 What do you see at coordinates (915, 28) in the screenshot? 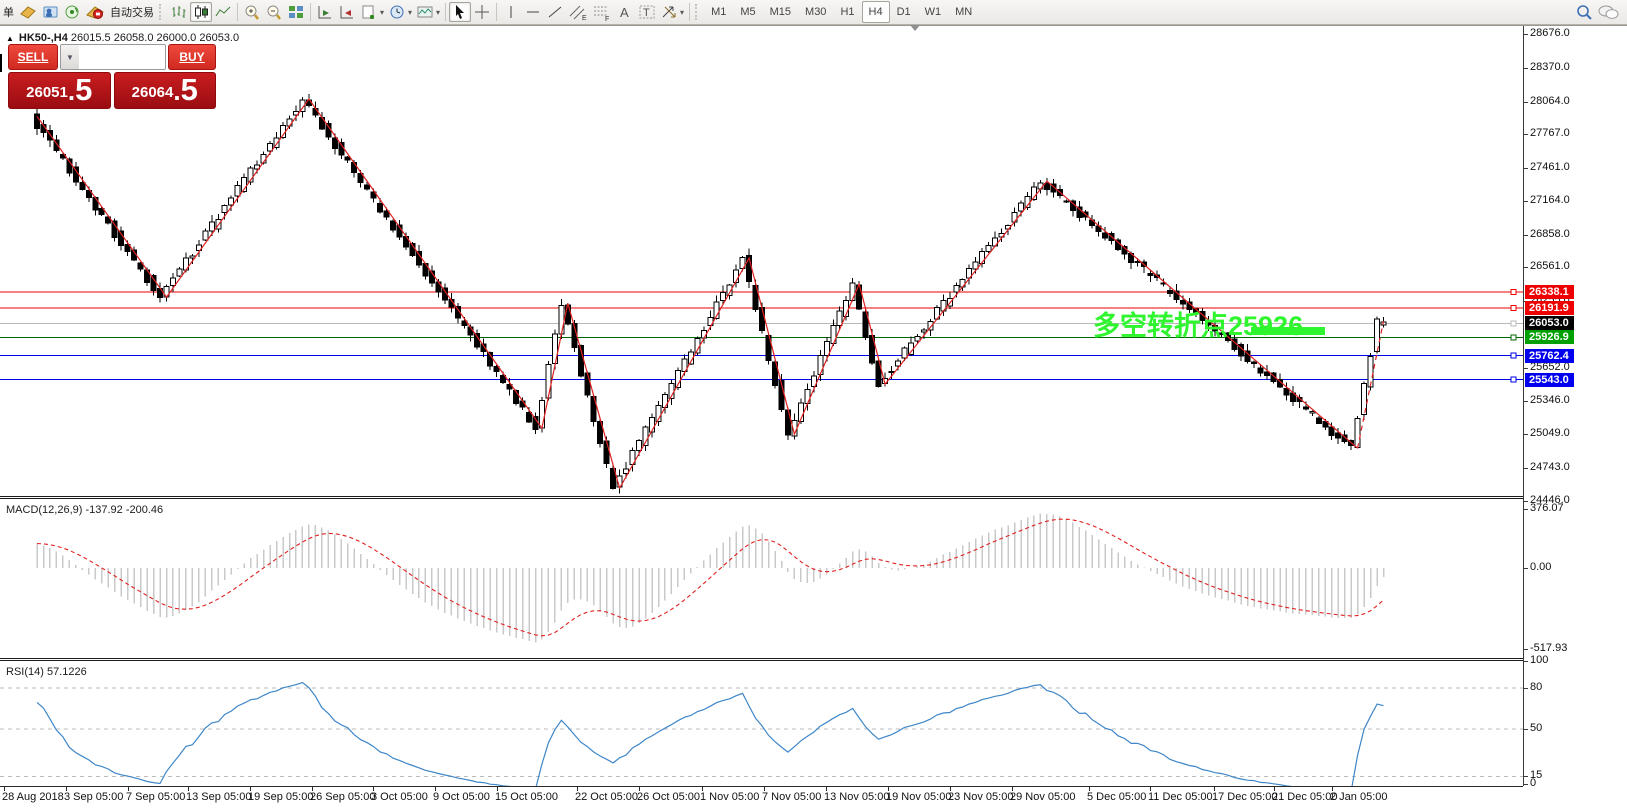
I see `scroll-position-marker` at bounding box center [915, 28].